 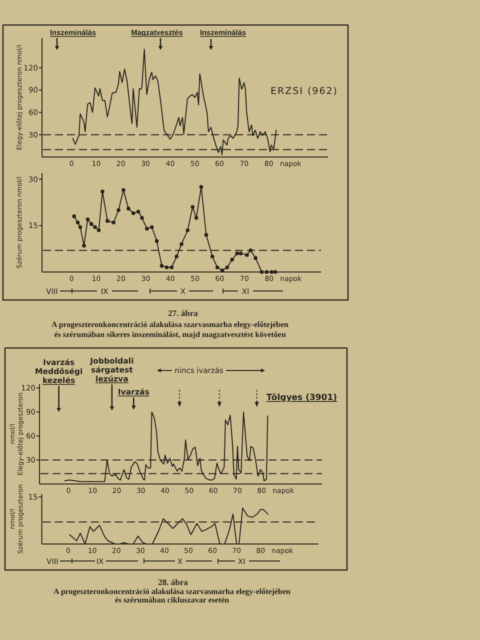 I want to click on text: A progeszteronkoncentráció alakulása szarvasmarha elegy-előtejében és szérumában sikeres inszeminálást, majd magzatvesztést követően, so click(x=170, y=329).